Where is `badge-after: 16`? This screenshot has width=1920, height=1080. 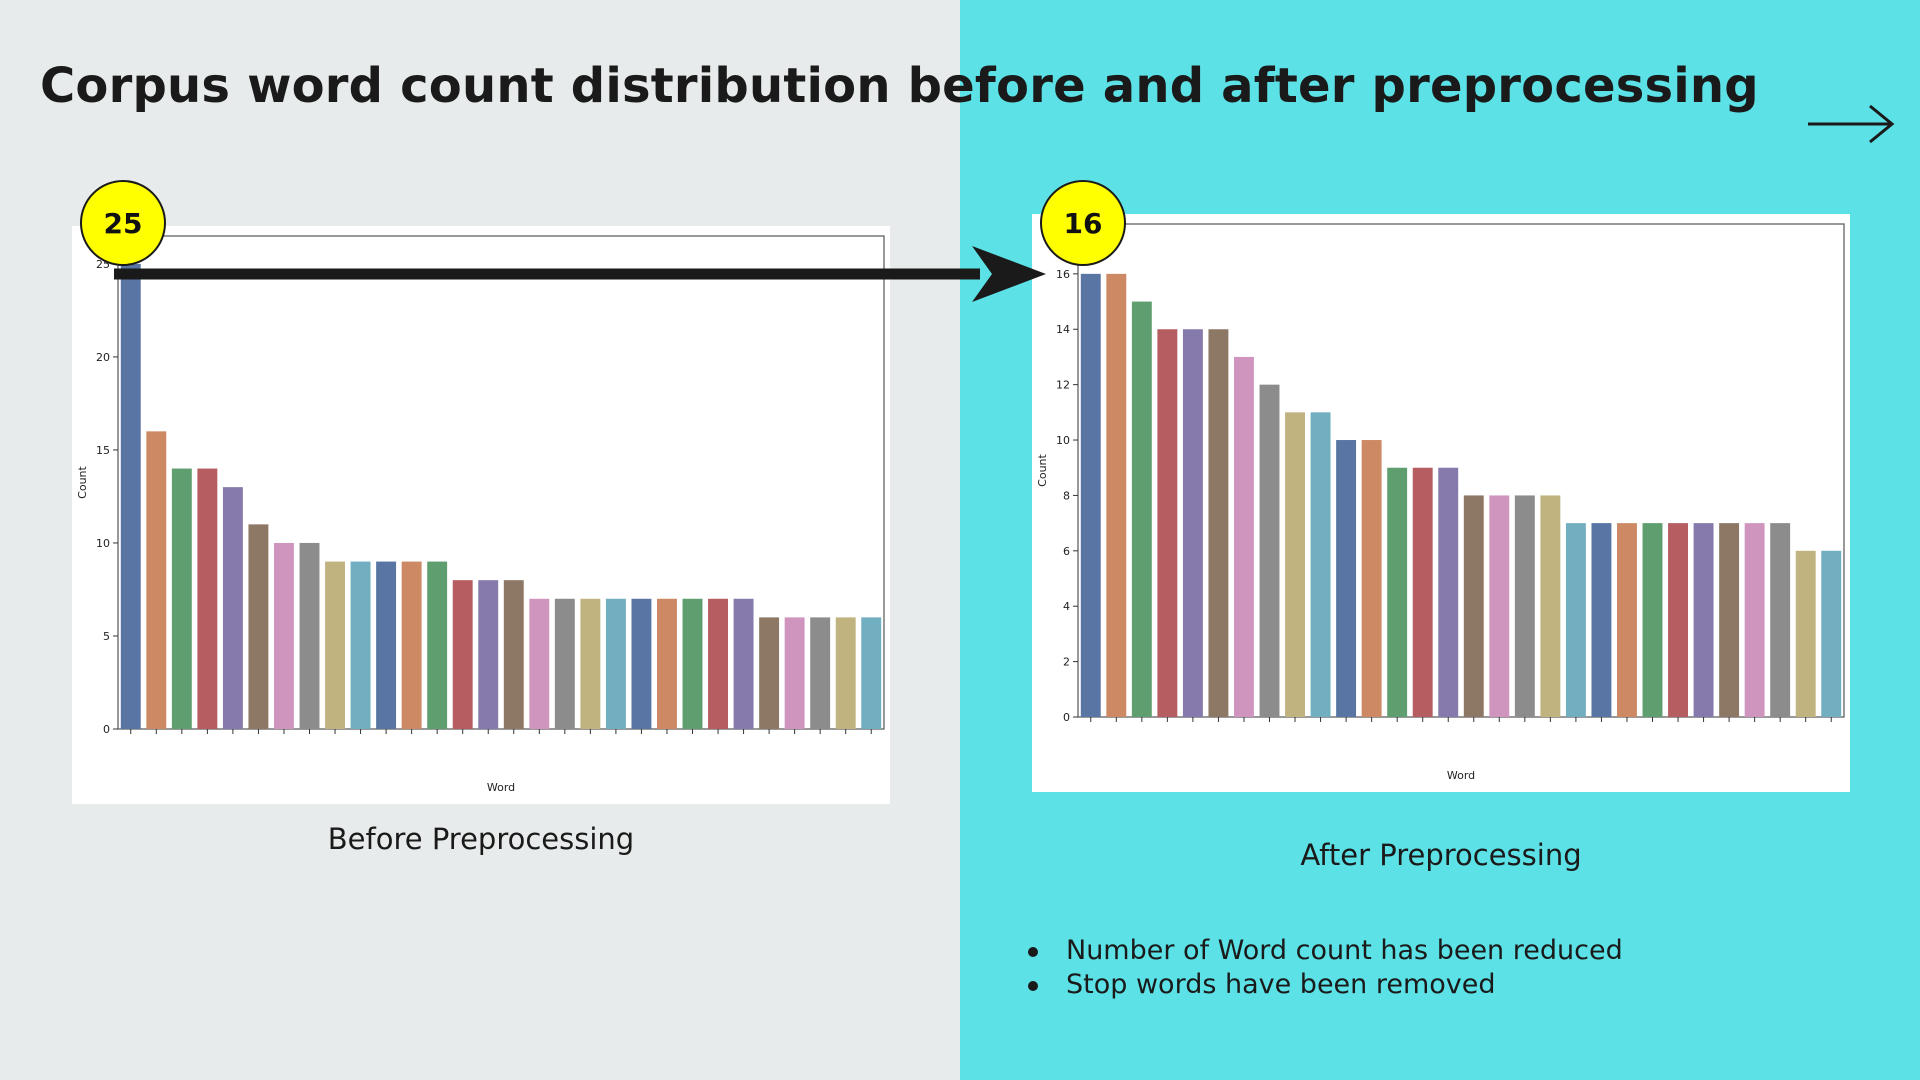 badge-after: 16 is located at coordinates (1083, 223).